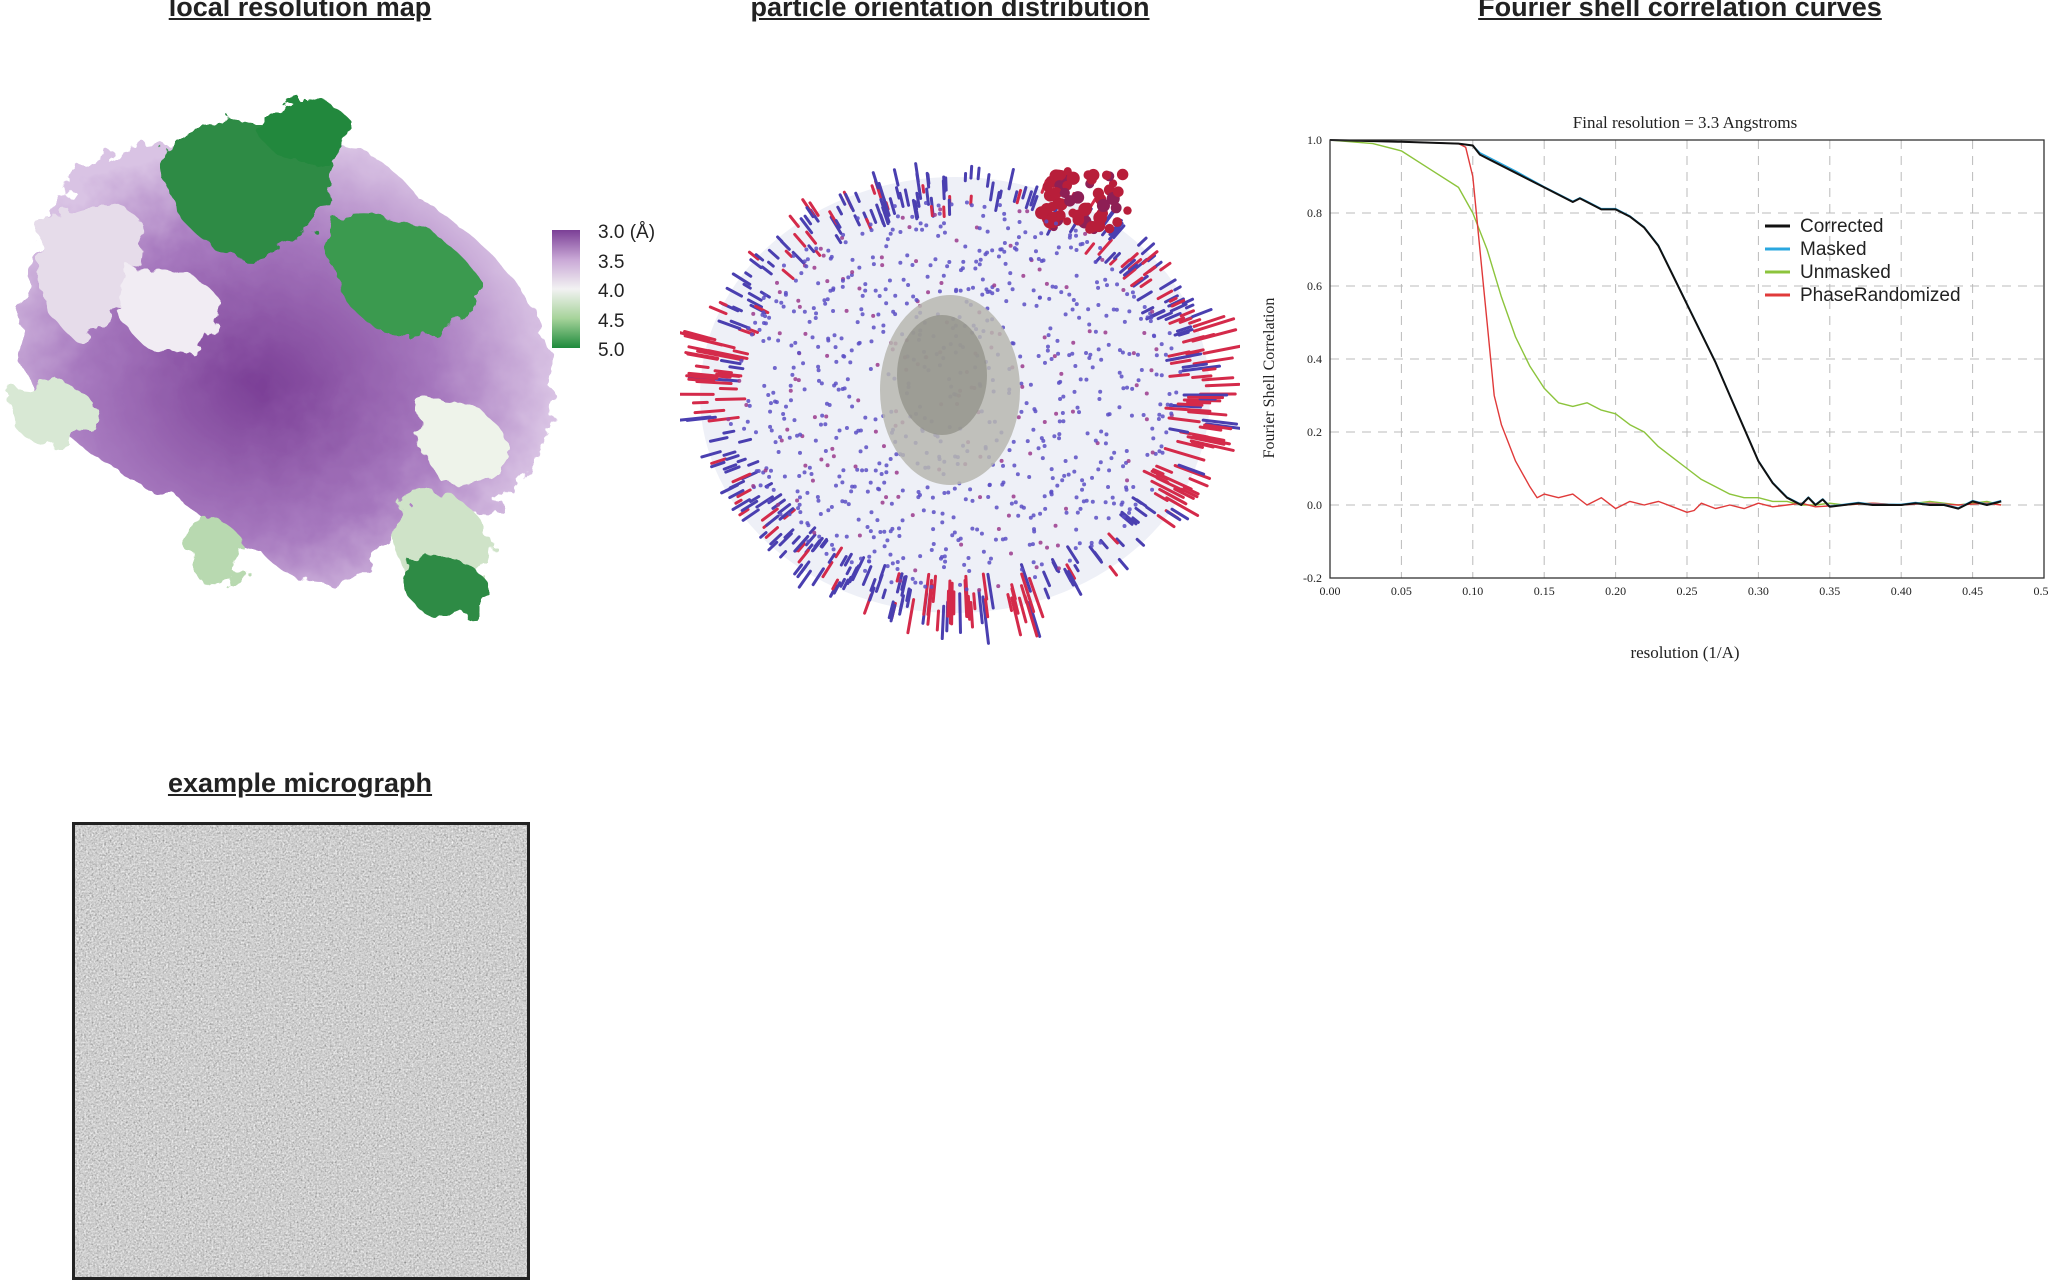  I want to click on fsc-x-tick-label: 0.30, so click(1758, 591).